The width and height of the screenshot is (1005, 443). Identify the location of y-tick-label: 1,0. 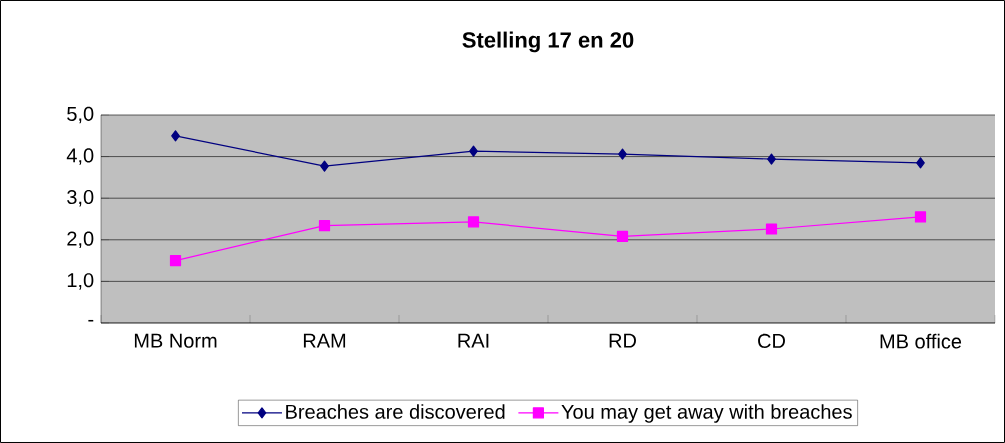
(80, 281).